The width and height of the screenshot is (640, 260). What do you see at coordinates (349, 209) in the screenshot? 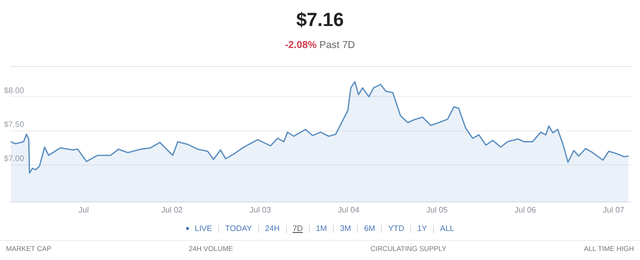
I see `x-tick-label: Jul 04` at bounding box center [349, 209].